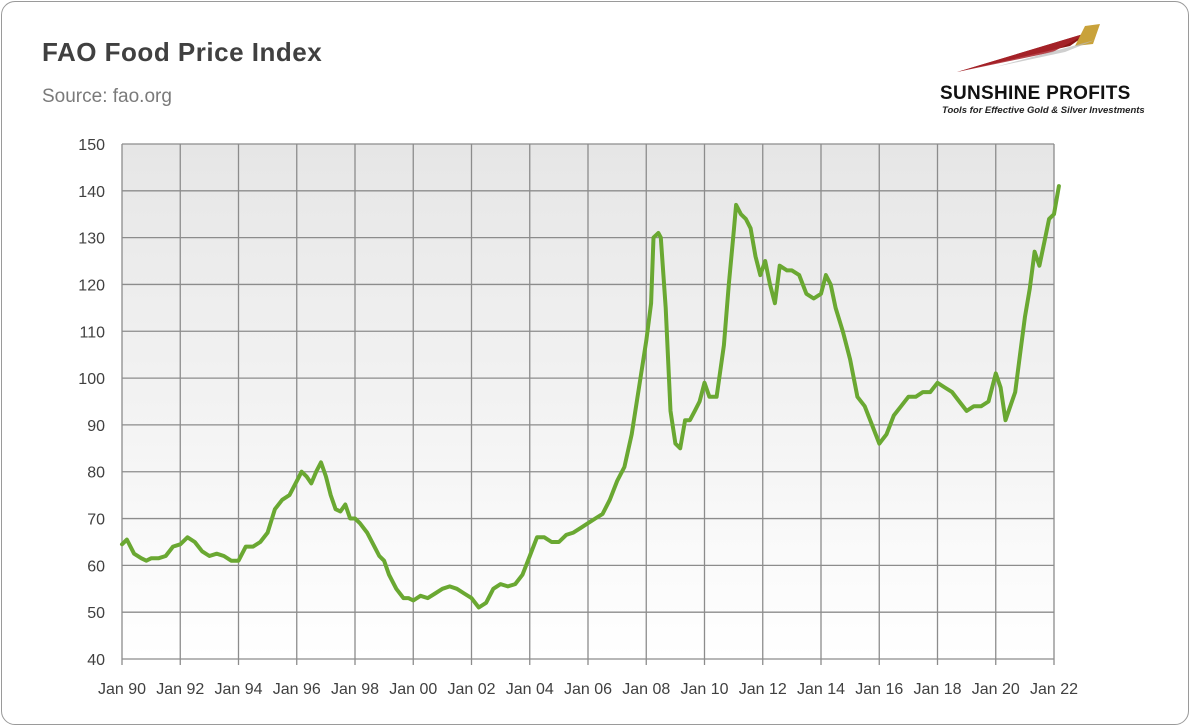 The height and width of the screenshot is (726, 1190). Describe the element at coordinates (996, 689) in the screenshot. I see `x-tick-label: Jan 20` at that location.